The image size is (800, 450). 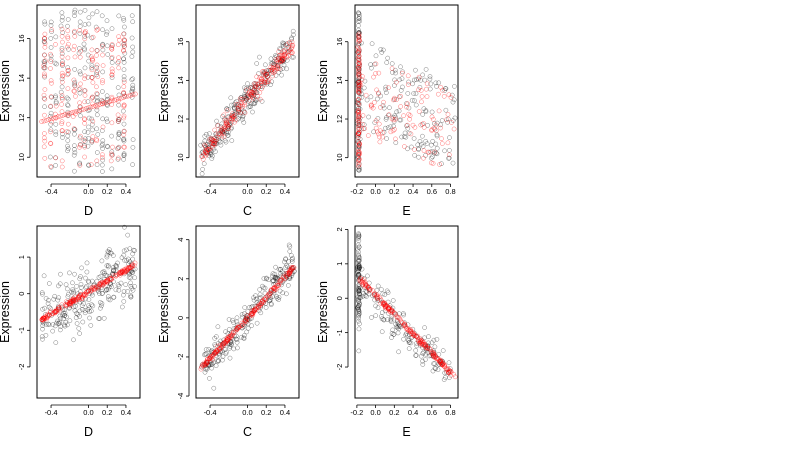 I want to click on y-tick-label: 0, so click(x=180, y=318).